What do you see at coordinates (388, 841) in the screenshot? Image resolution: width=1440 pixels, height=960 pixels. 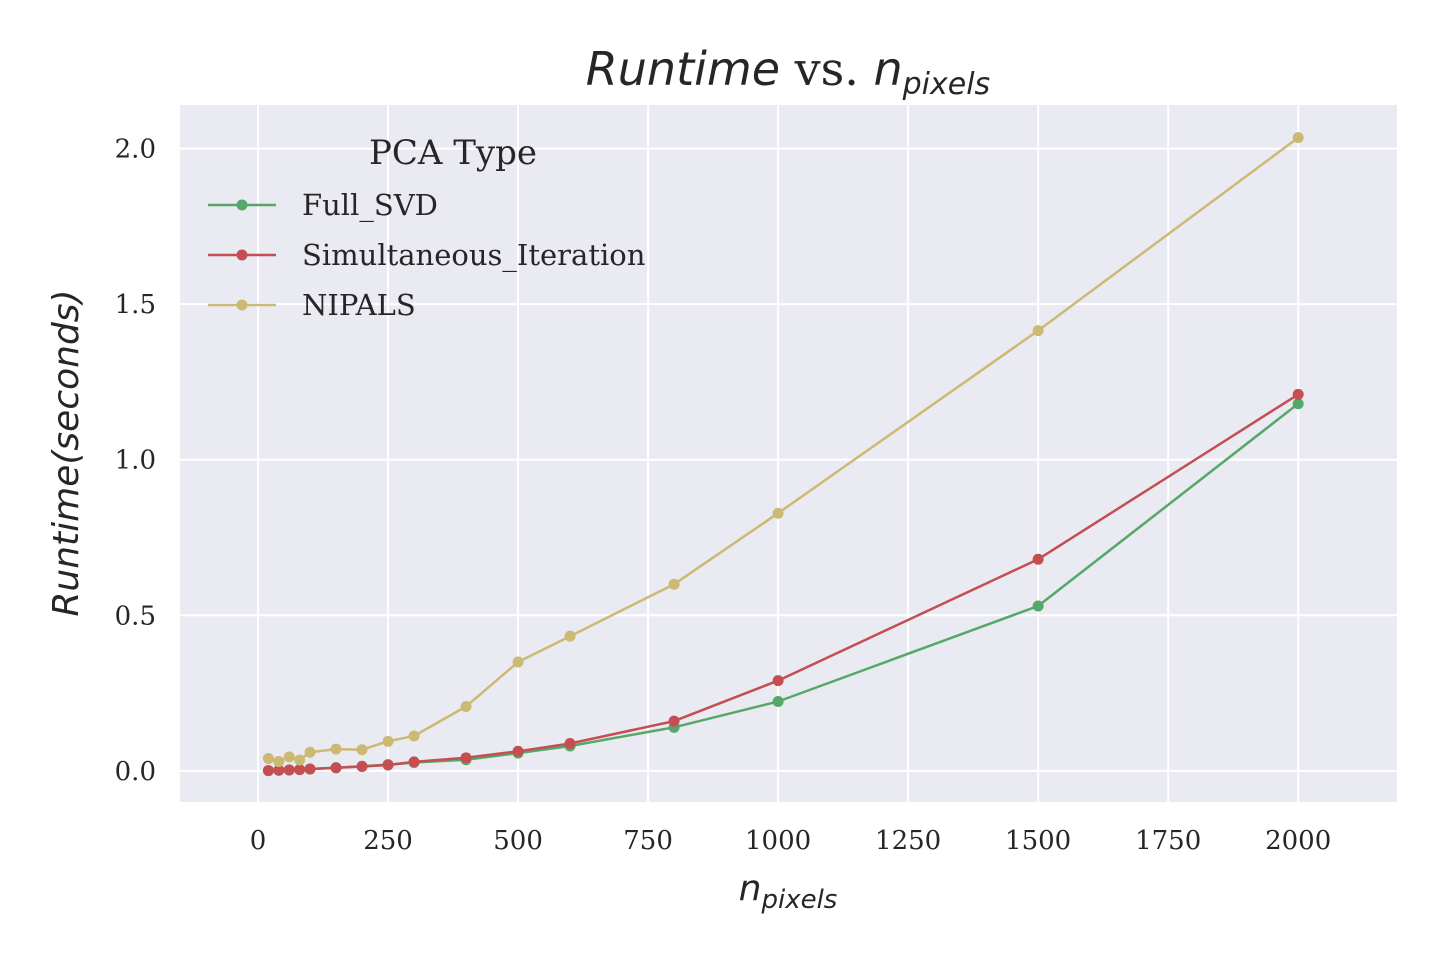 I see `x-tick-label: 250` at bounding box center [388, 841].